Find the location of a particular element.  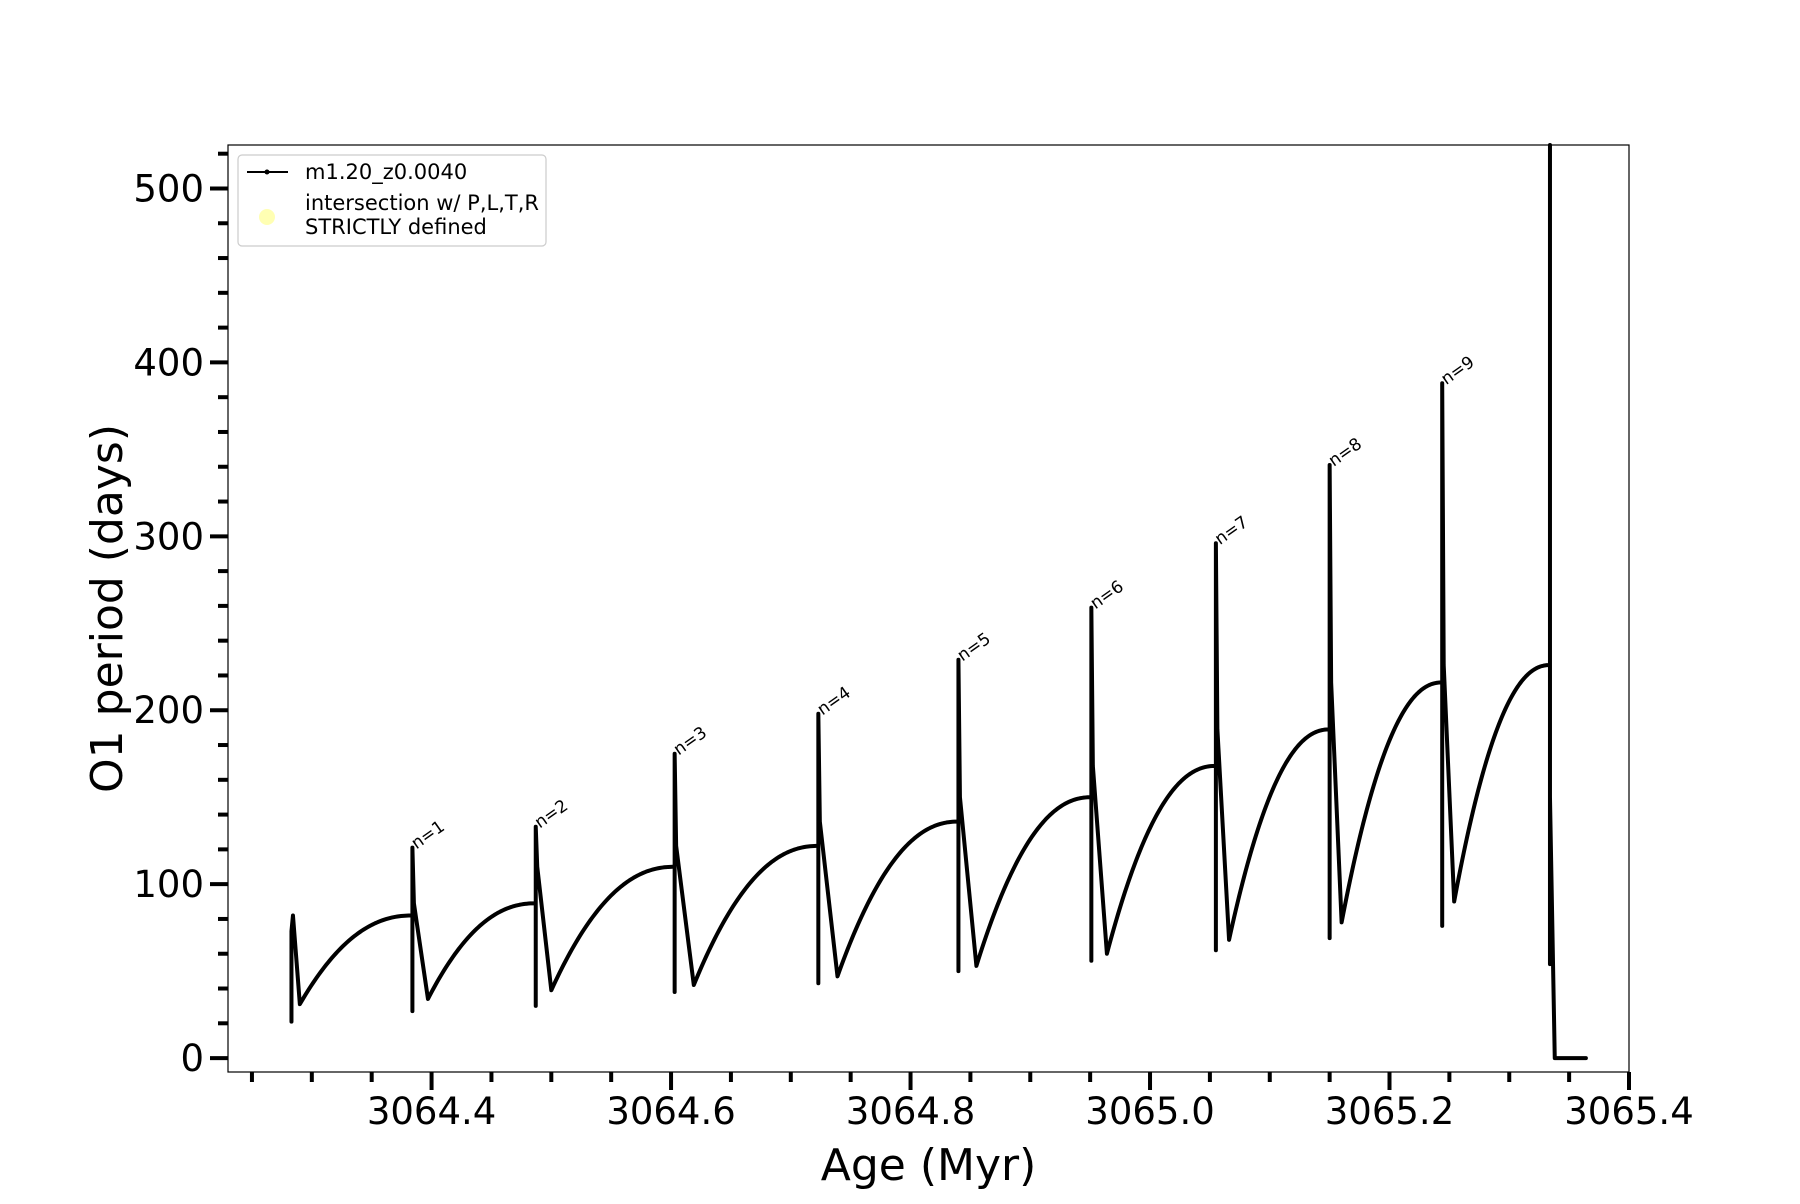

legend-label-series: m1.20_z0.0040 is located at coordinates (386, 172).